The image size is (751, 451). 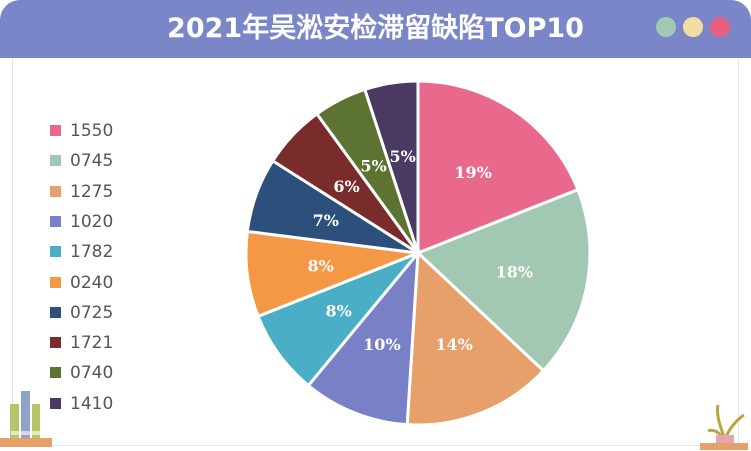 I want to click on legend-label: 1410, so click(x=92, y=403).